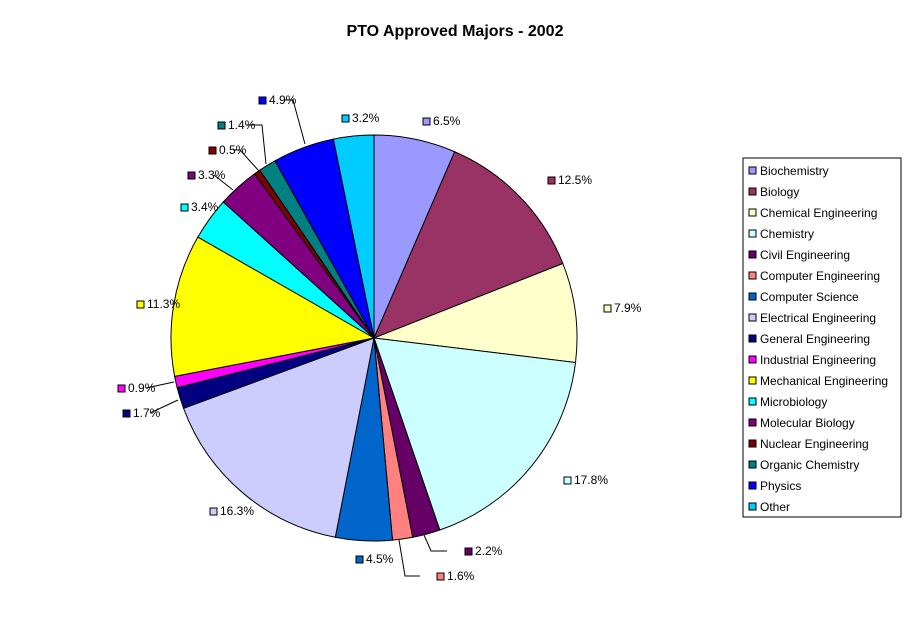  I want to click on data-label: 1.7%, so click(141, 413).